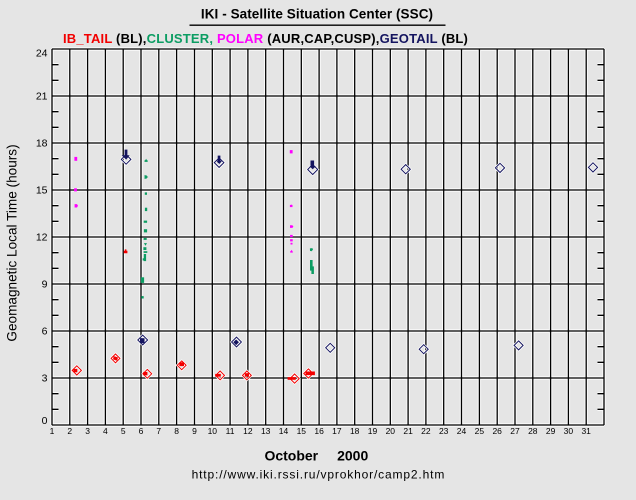  Describe the element at coordinates (444, 431) in the screenshot. I see `svg-text: 23` at that location.